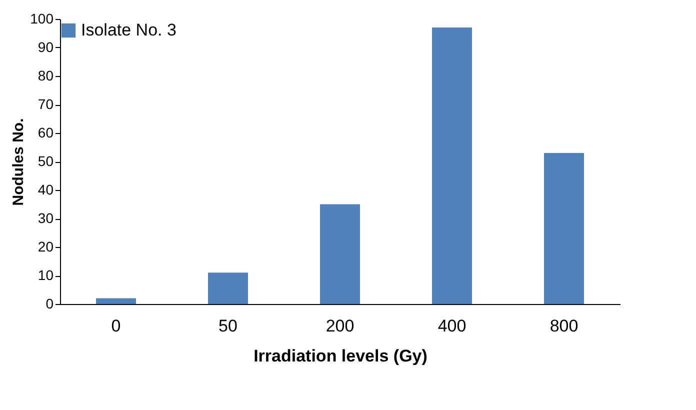 This screenshot has height=410, width=696. Describe the element at coordinates (46, 47) in the screenshot. I see `y-tick-label: 90` at that location.